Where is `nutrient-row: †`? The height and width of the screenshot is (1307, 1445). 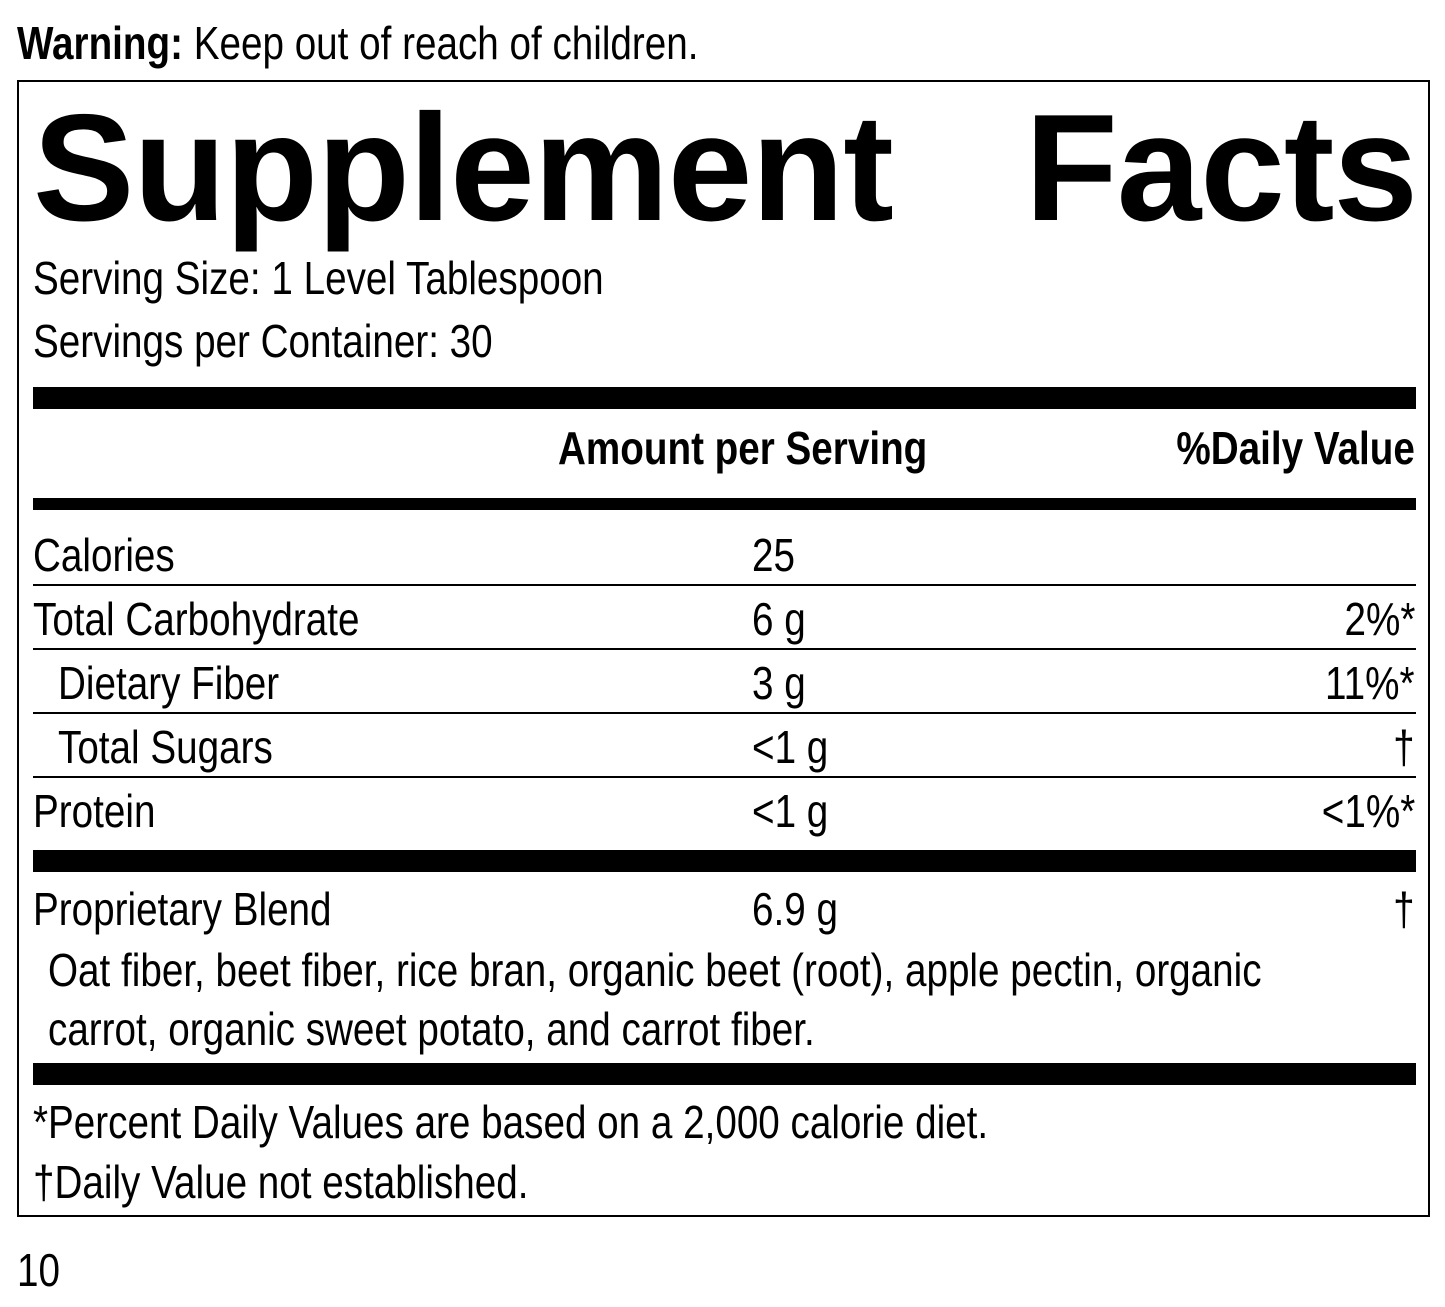
nutrient-row: † is located at coordinates (1402, 747).